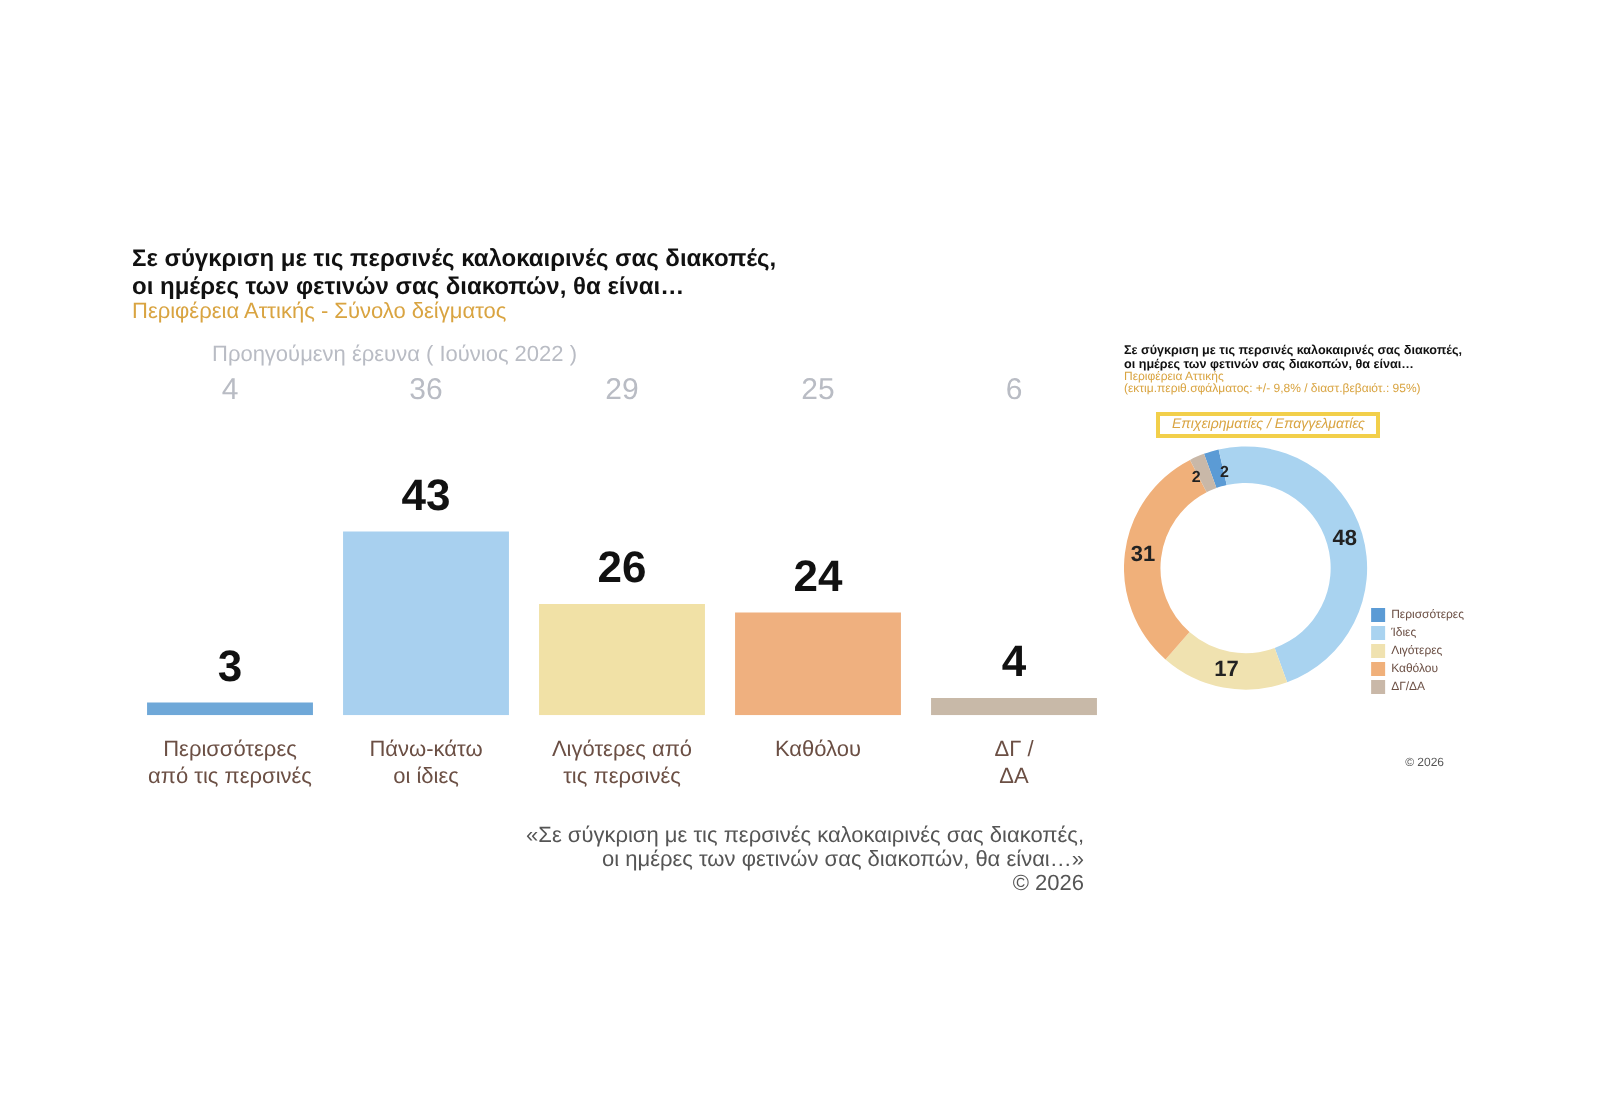  What do you see at coordinates (804, 848) in the screenshot?
I see `text: «Σε σύγκριση με τις περσινές καλοκαιρινές σας διακοπές, οι ημέρες των φετινών σας διακοπών, θα είναι…»` at bounding box center [804, 848].